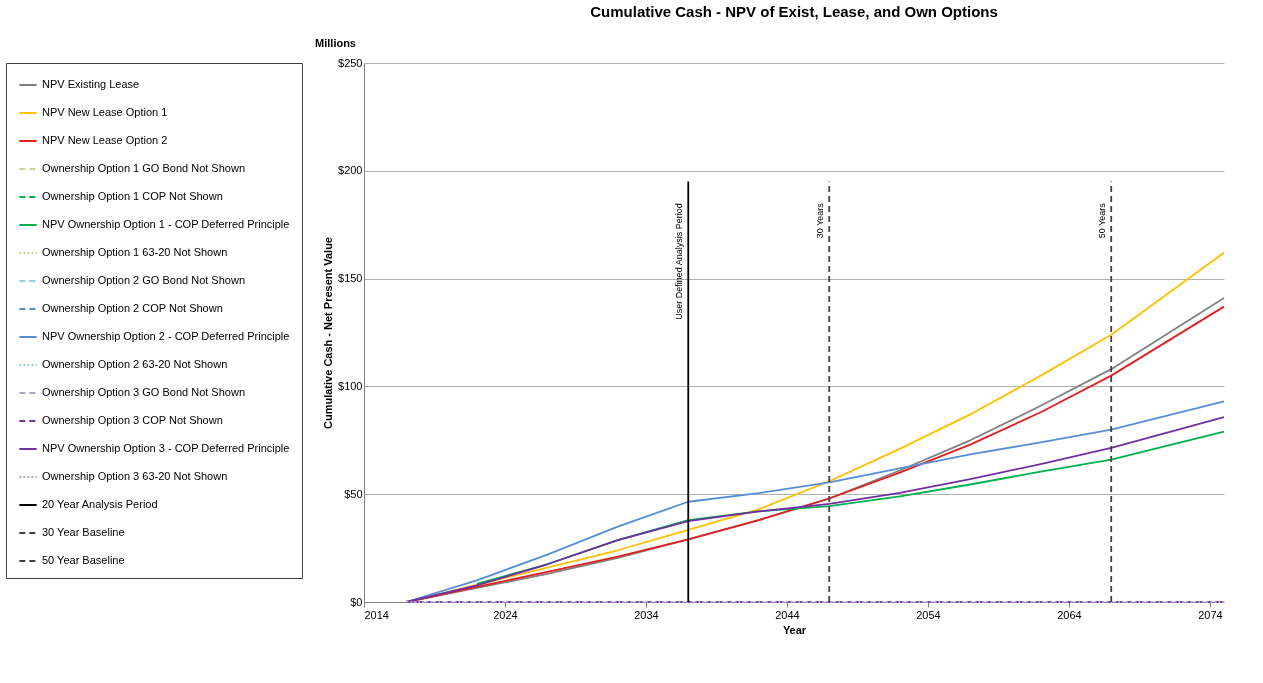  I want to click on x-tick-label: 2034, so click(646, 614).